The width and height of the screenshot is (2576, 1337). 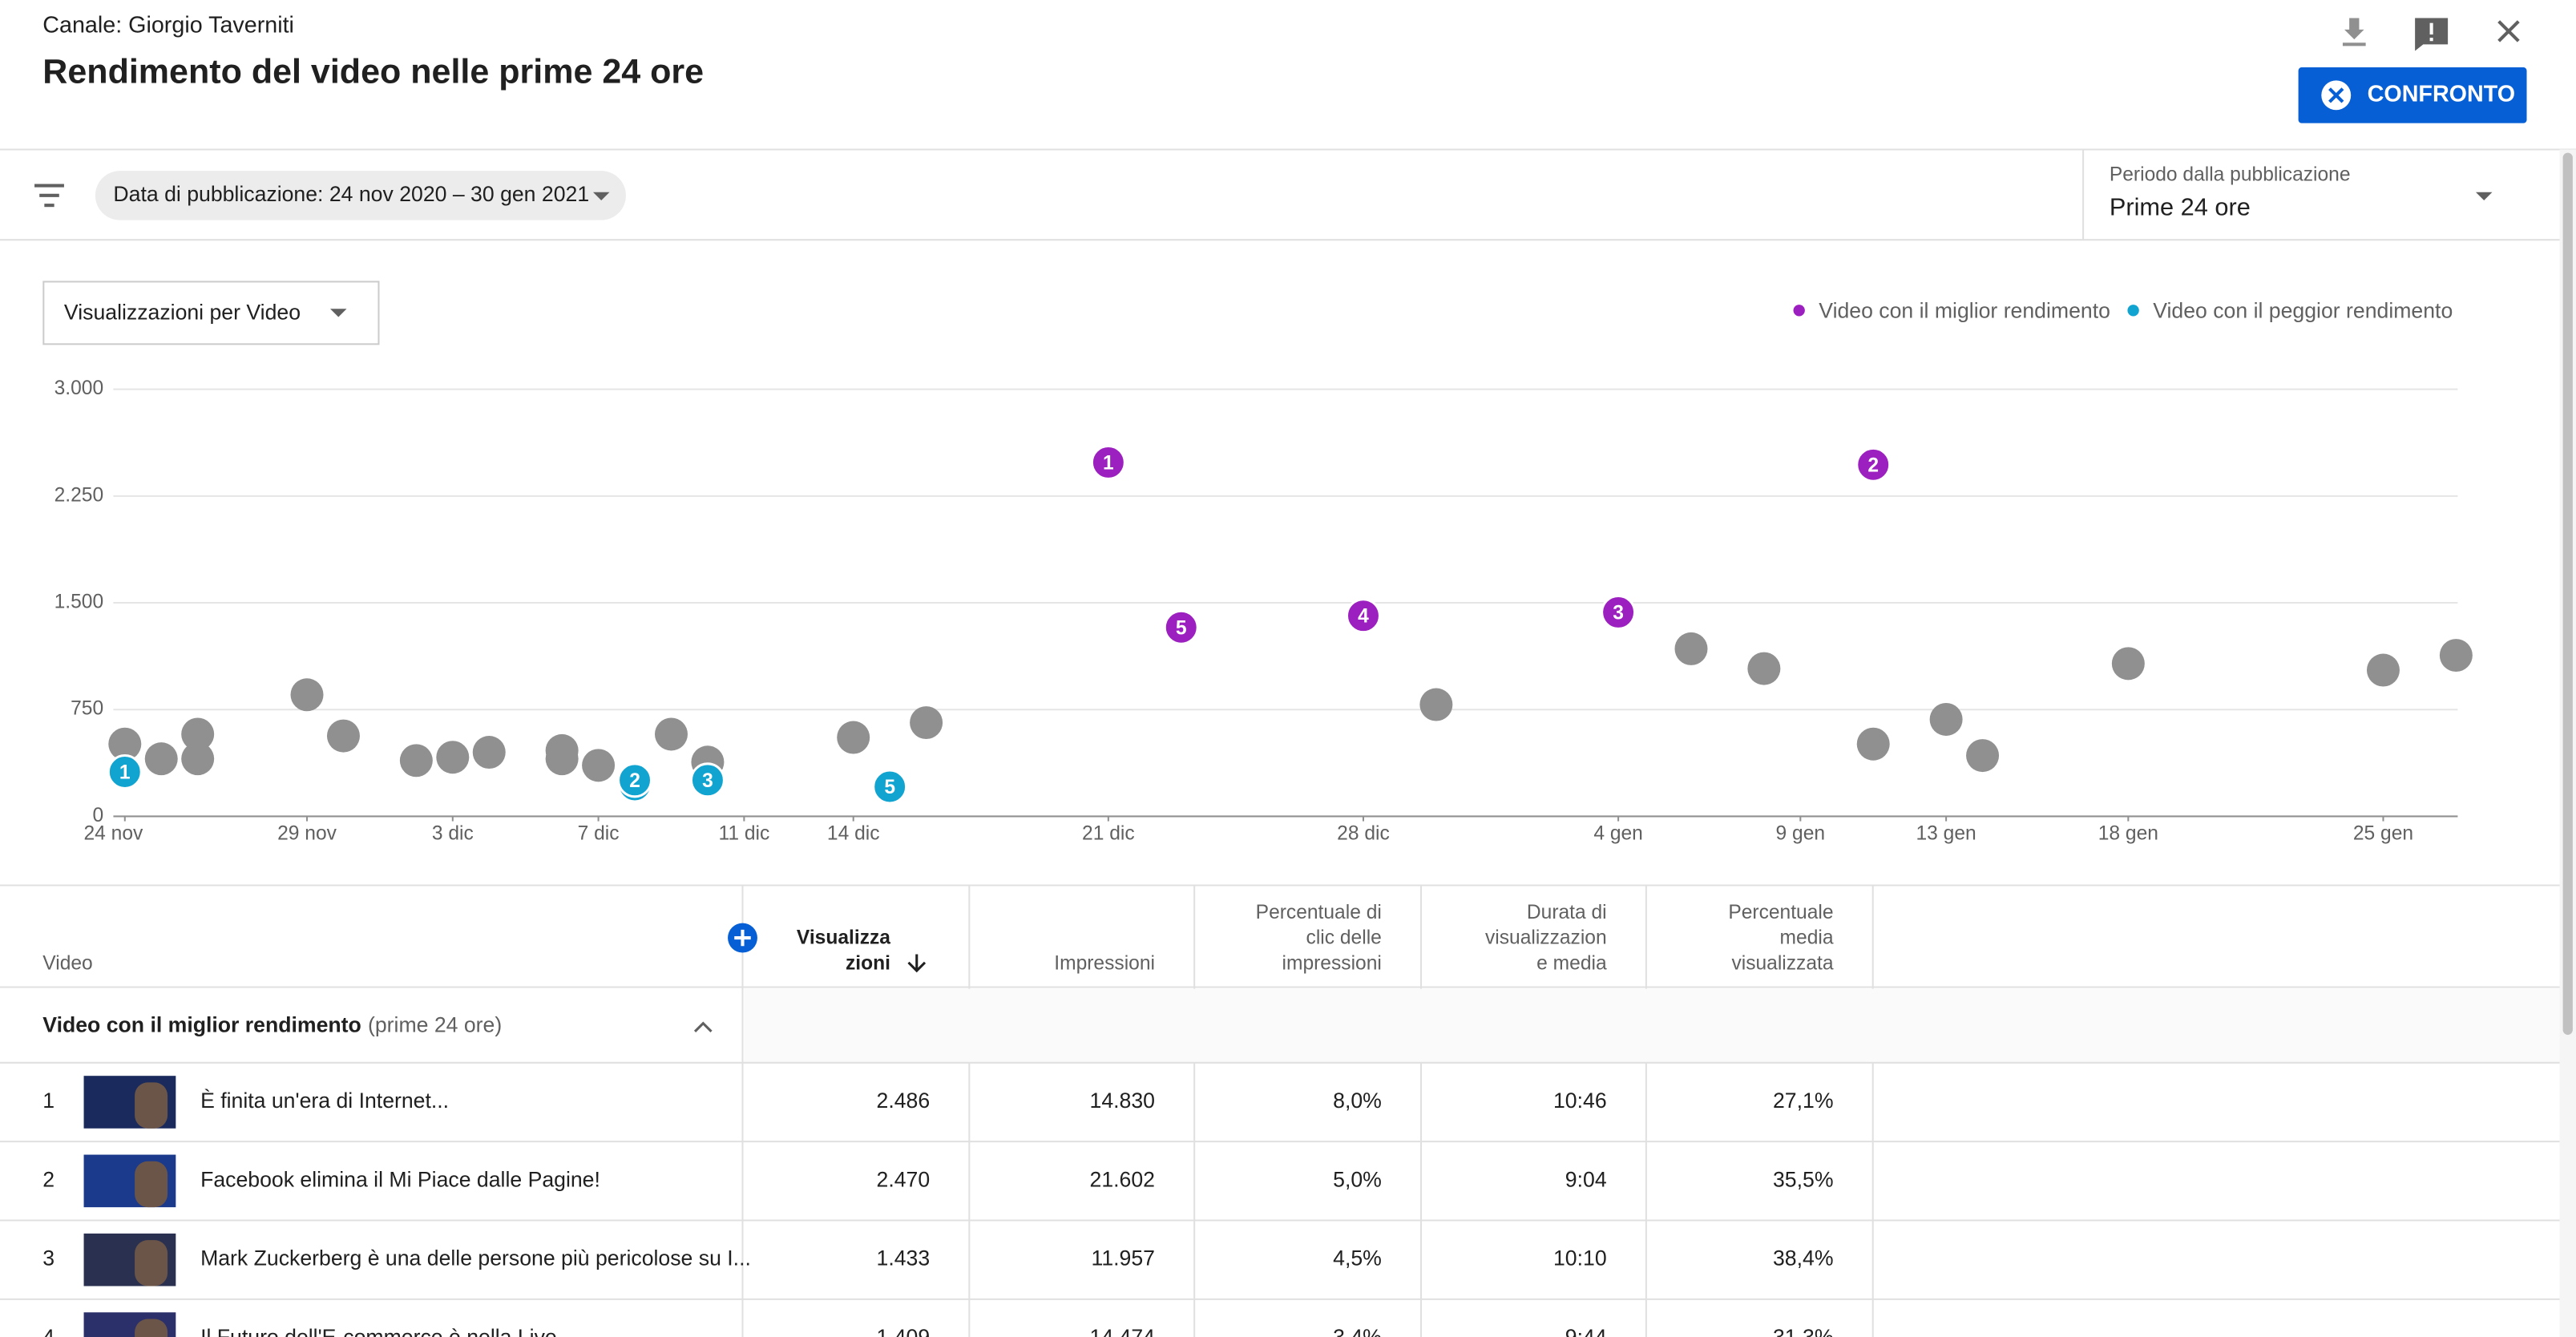 I want to click on y-tick-label: 2.250, so click(x=79, y=495).